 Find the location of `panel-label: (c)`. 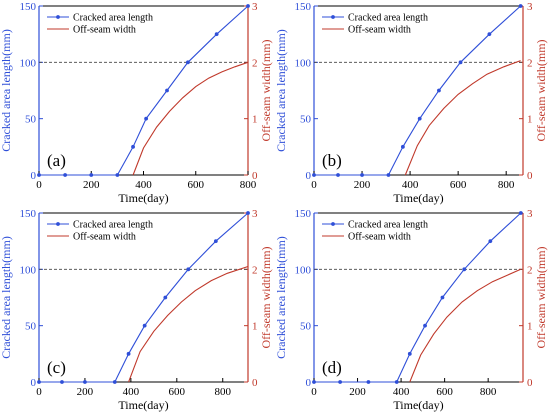

panel-label: (c) is located at coordinates (56, 367).